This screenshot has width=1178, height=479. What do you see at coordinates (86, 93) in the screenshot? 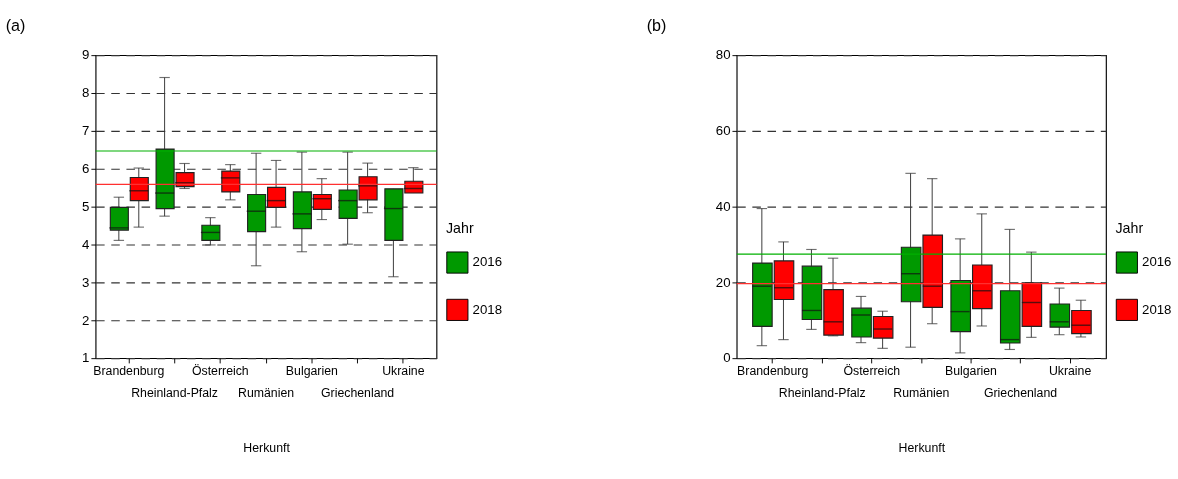
I see `y-tick-label: 8` at bounding box center [86, 93].